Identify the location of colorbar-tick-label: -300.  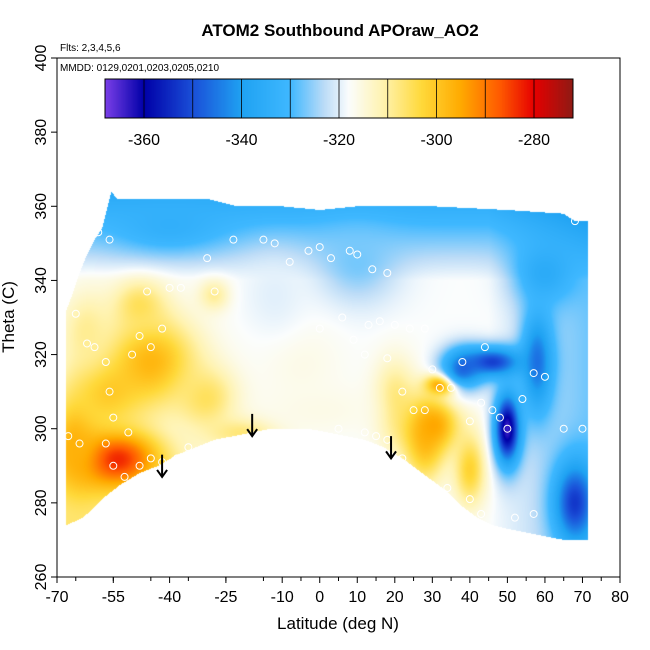
(436, 140).